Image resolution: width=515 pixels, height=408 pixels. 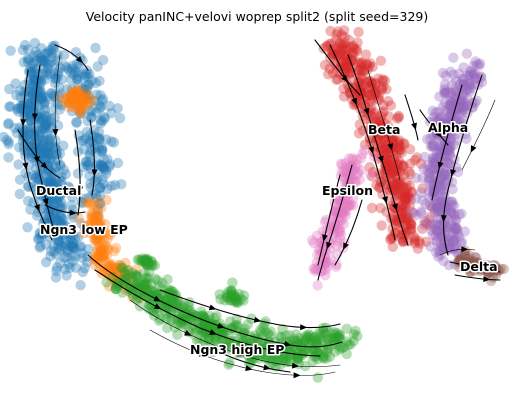 What do you see at coordinates (414, 126) in the screenshot?
I see `velocity-arrowhead` at bounding box center [414, 126].